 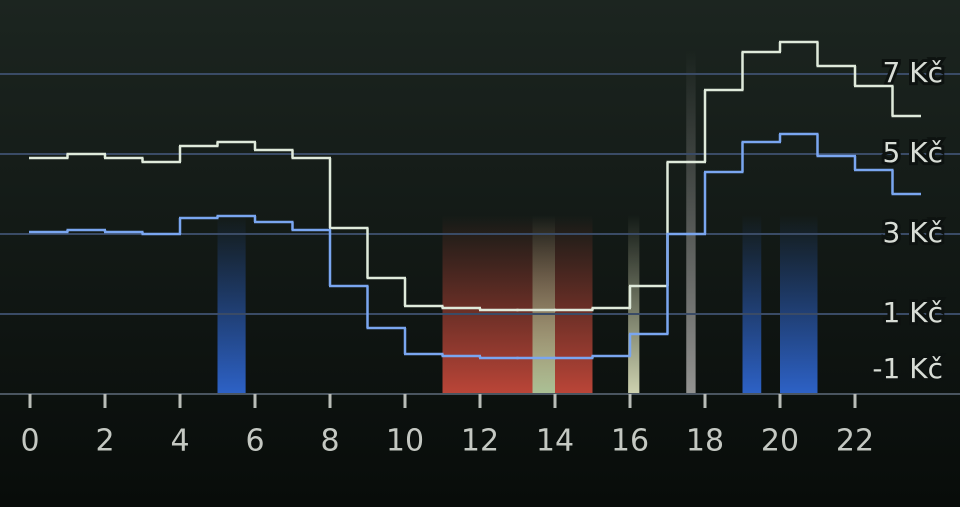 What do you see at coordinates (630, 441) in the screenshot?
I see `x-tick-label: 16` at bounding box center [630, 441].